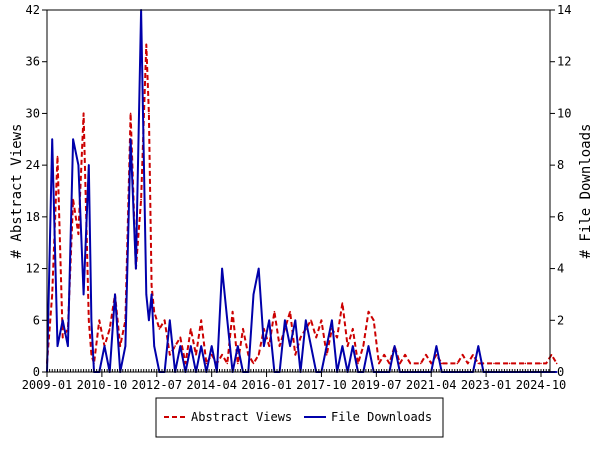 The image size is (600, 450). I want to click on y-left-tick-label: 0, so click(36, 372).